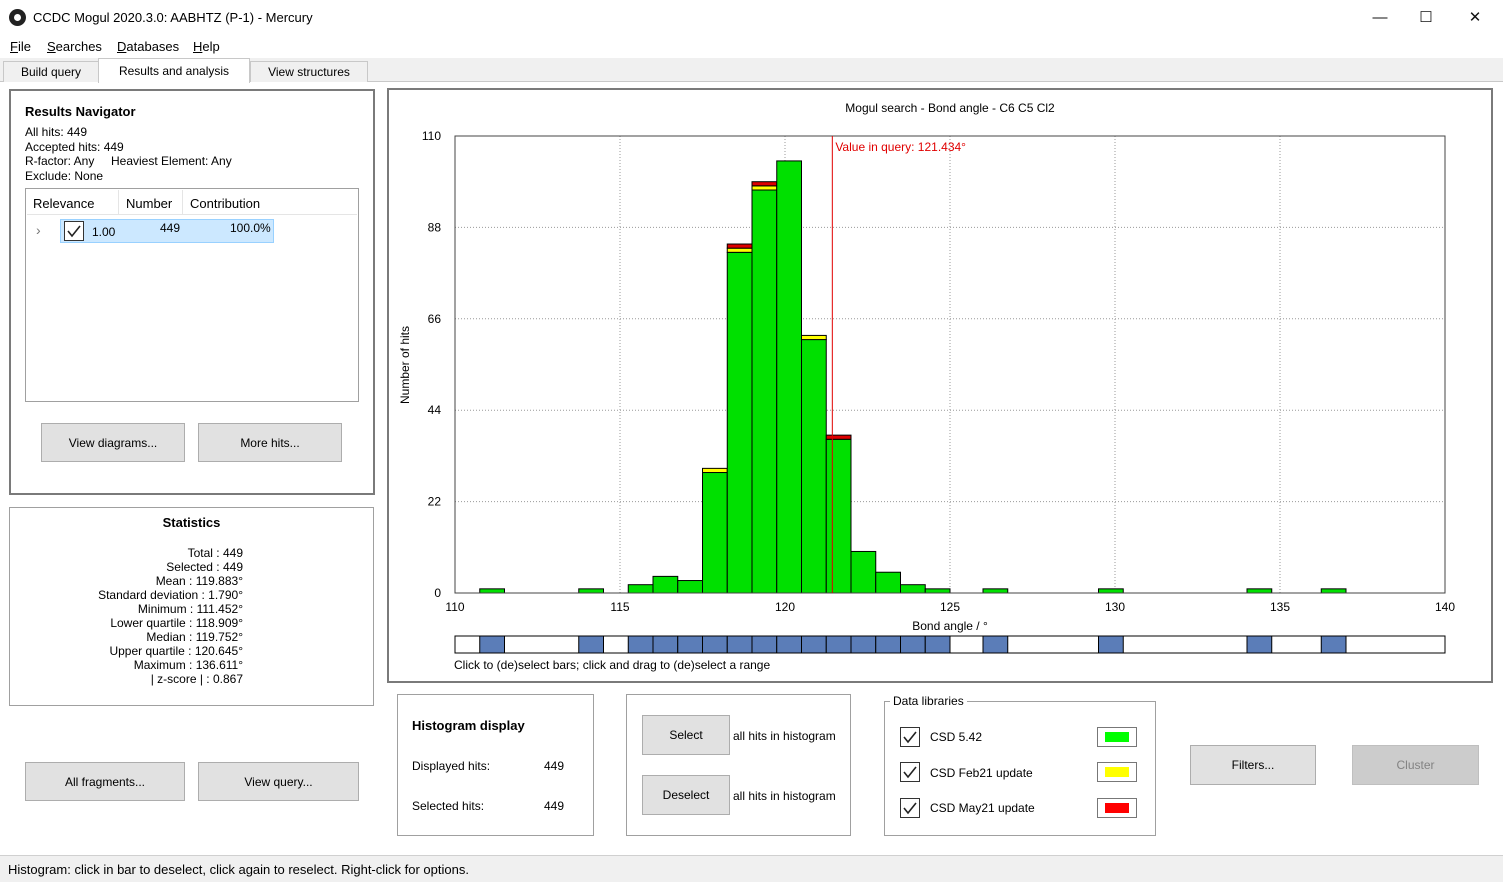  I want to click on row-checkbox, so click(74, 231).